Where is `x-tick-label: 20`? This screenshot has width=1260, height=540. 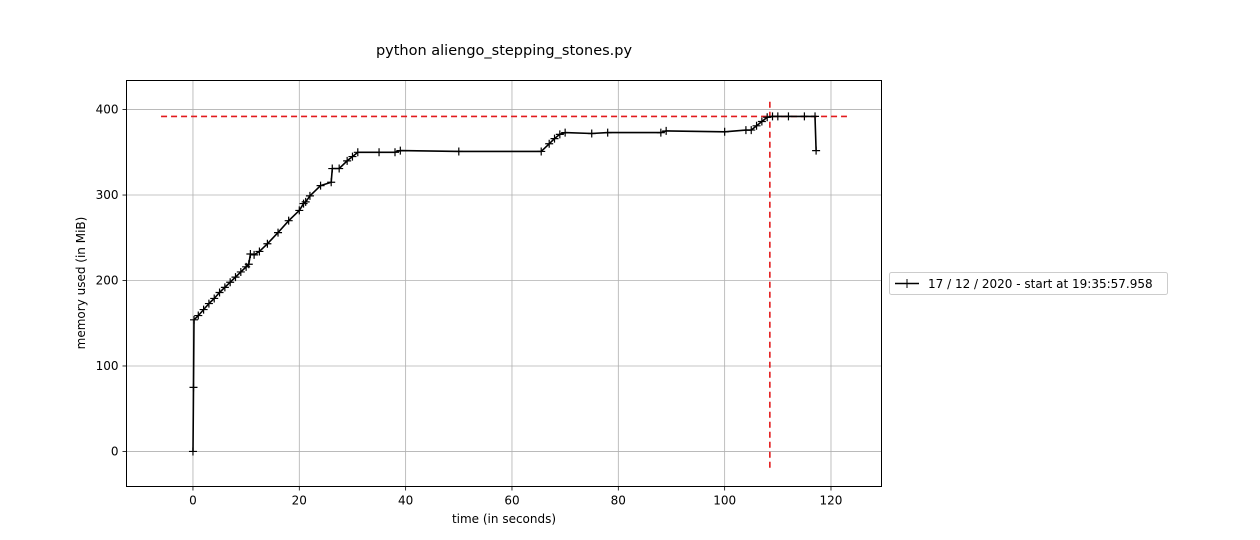 x-tick-label: 20 is located at coordinates (299, 501).